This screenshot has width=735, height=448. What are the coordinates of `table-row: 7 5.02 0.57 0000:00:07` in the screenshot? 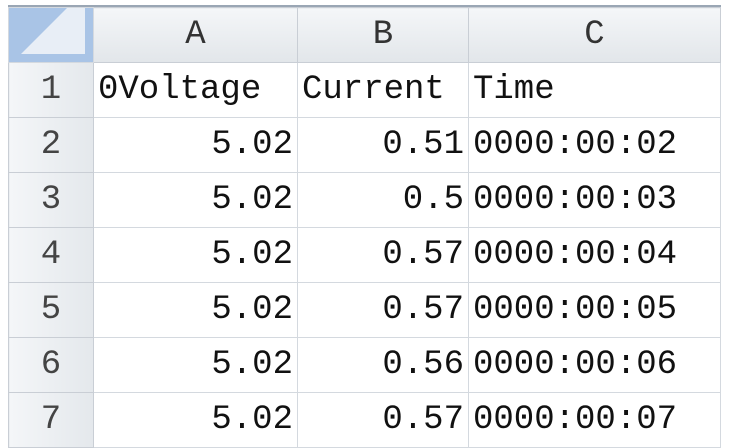 It's located at (364, 420).